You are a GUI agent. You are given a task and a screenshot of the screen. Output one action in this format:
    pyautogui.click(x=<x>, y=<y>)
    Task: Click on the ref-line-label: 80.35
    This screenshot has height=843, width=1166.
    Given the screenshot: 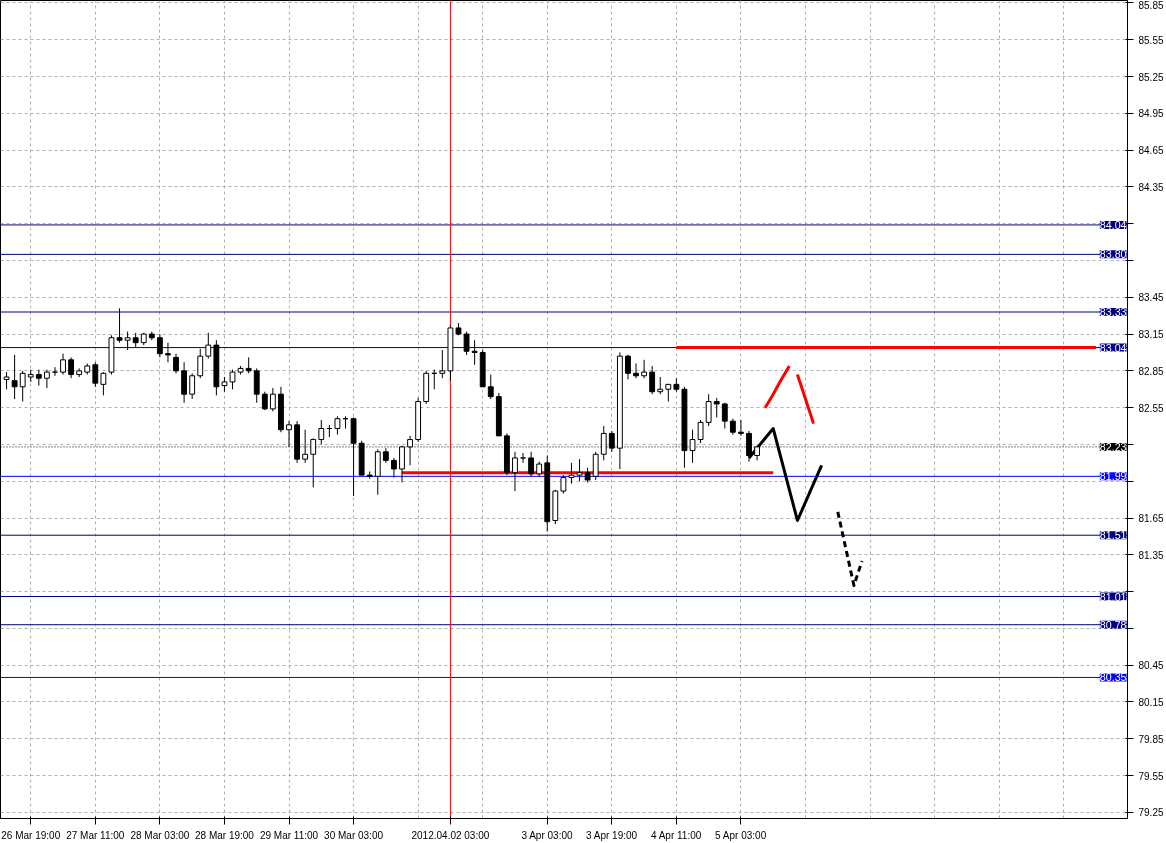 What is the action you would take?
    pyautogui.click(x=1113, y=677)
    